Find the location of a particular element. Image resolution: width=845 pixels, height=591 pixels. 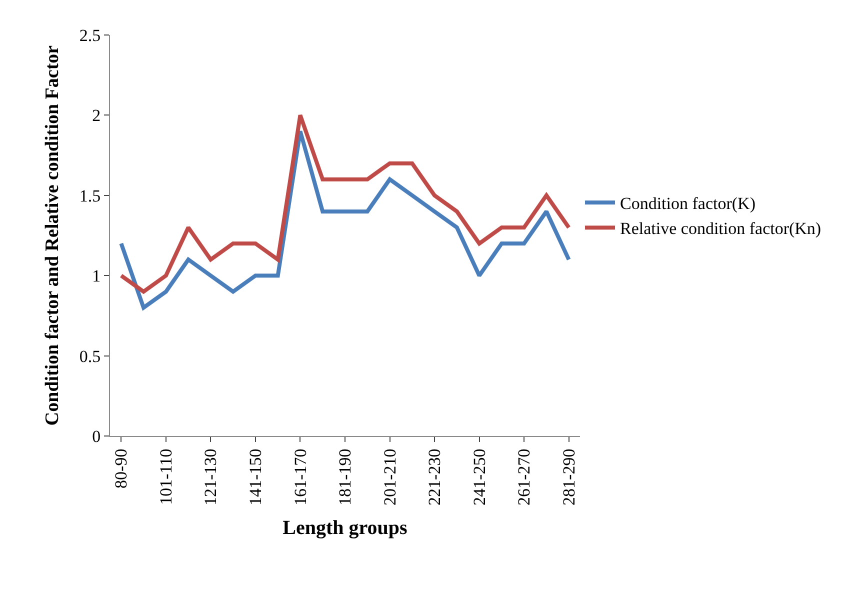

x-tick-label: 221-230 is located at coordinates (434, 477).